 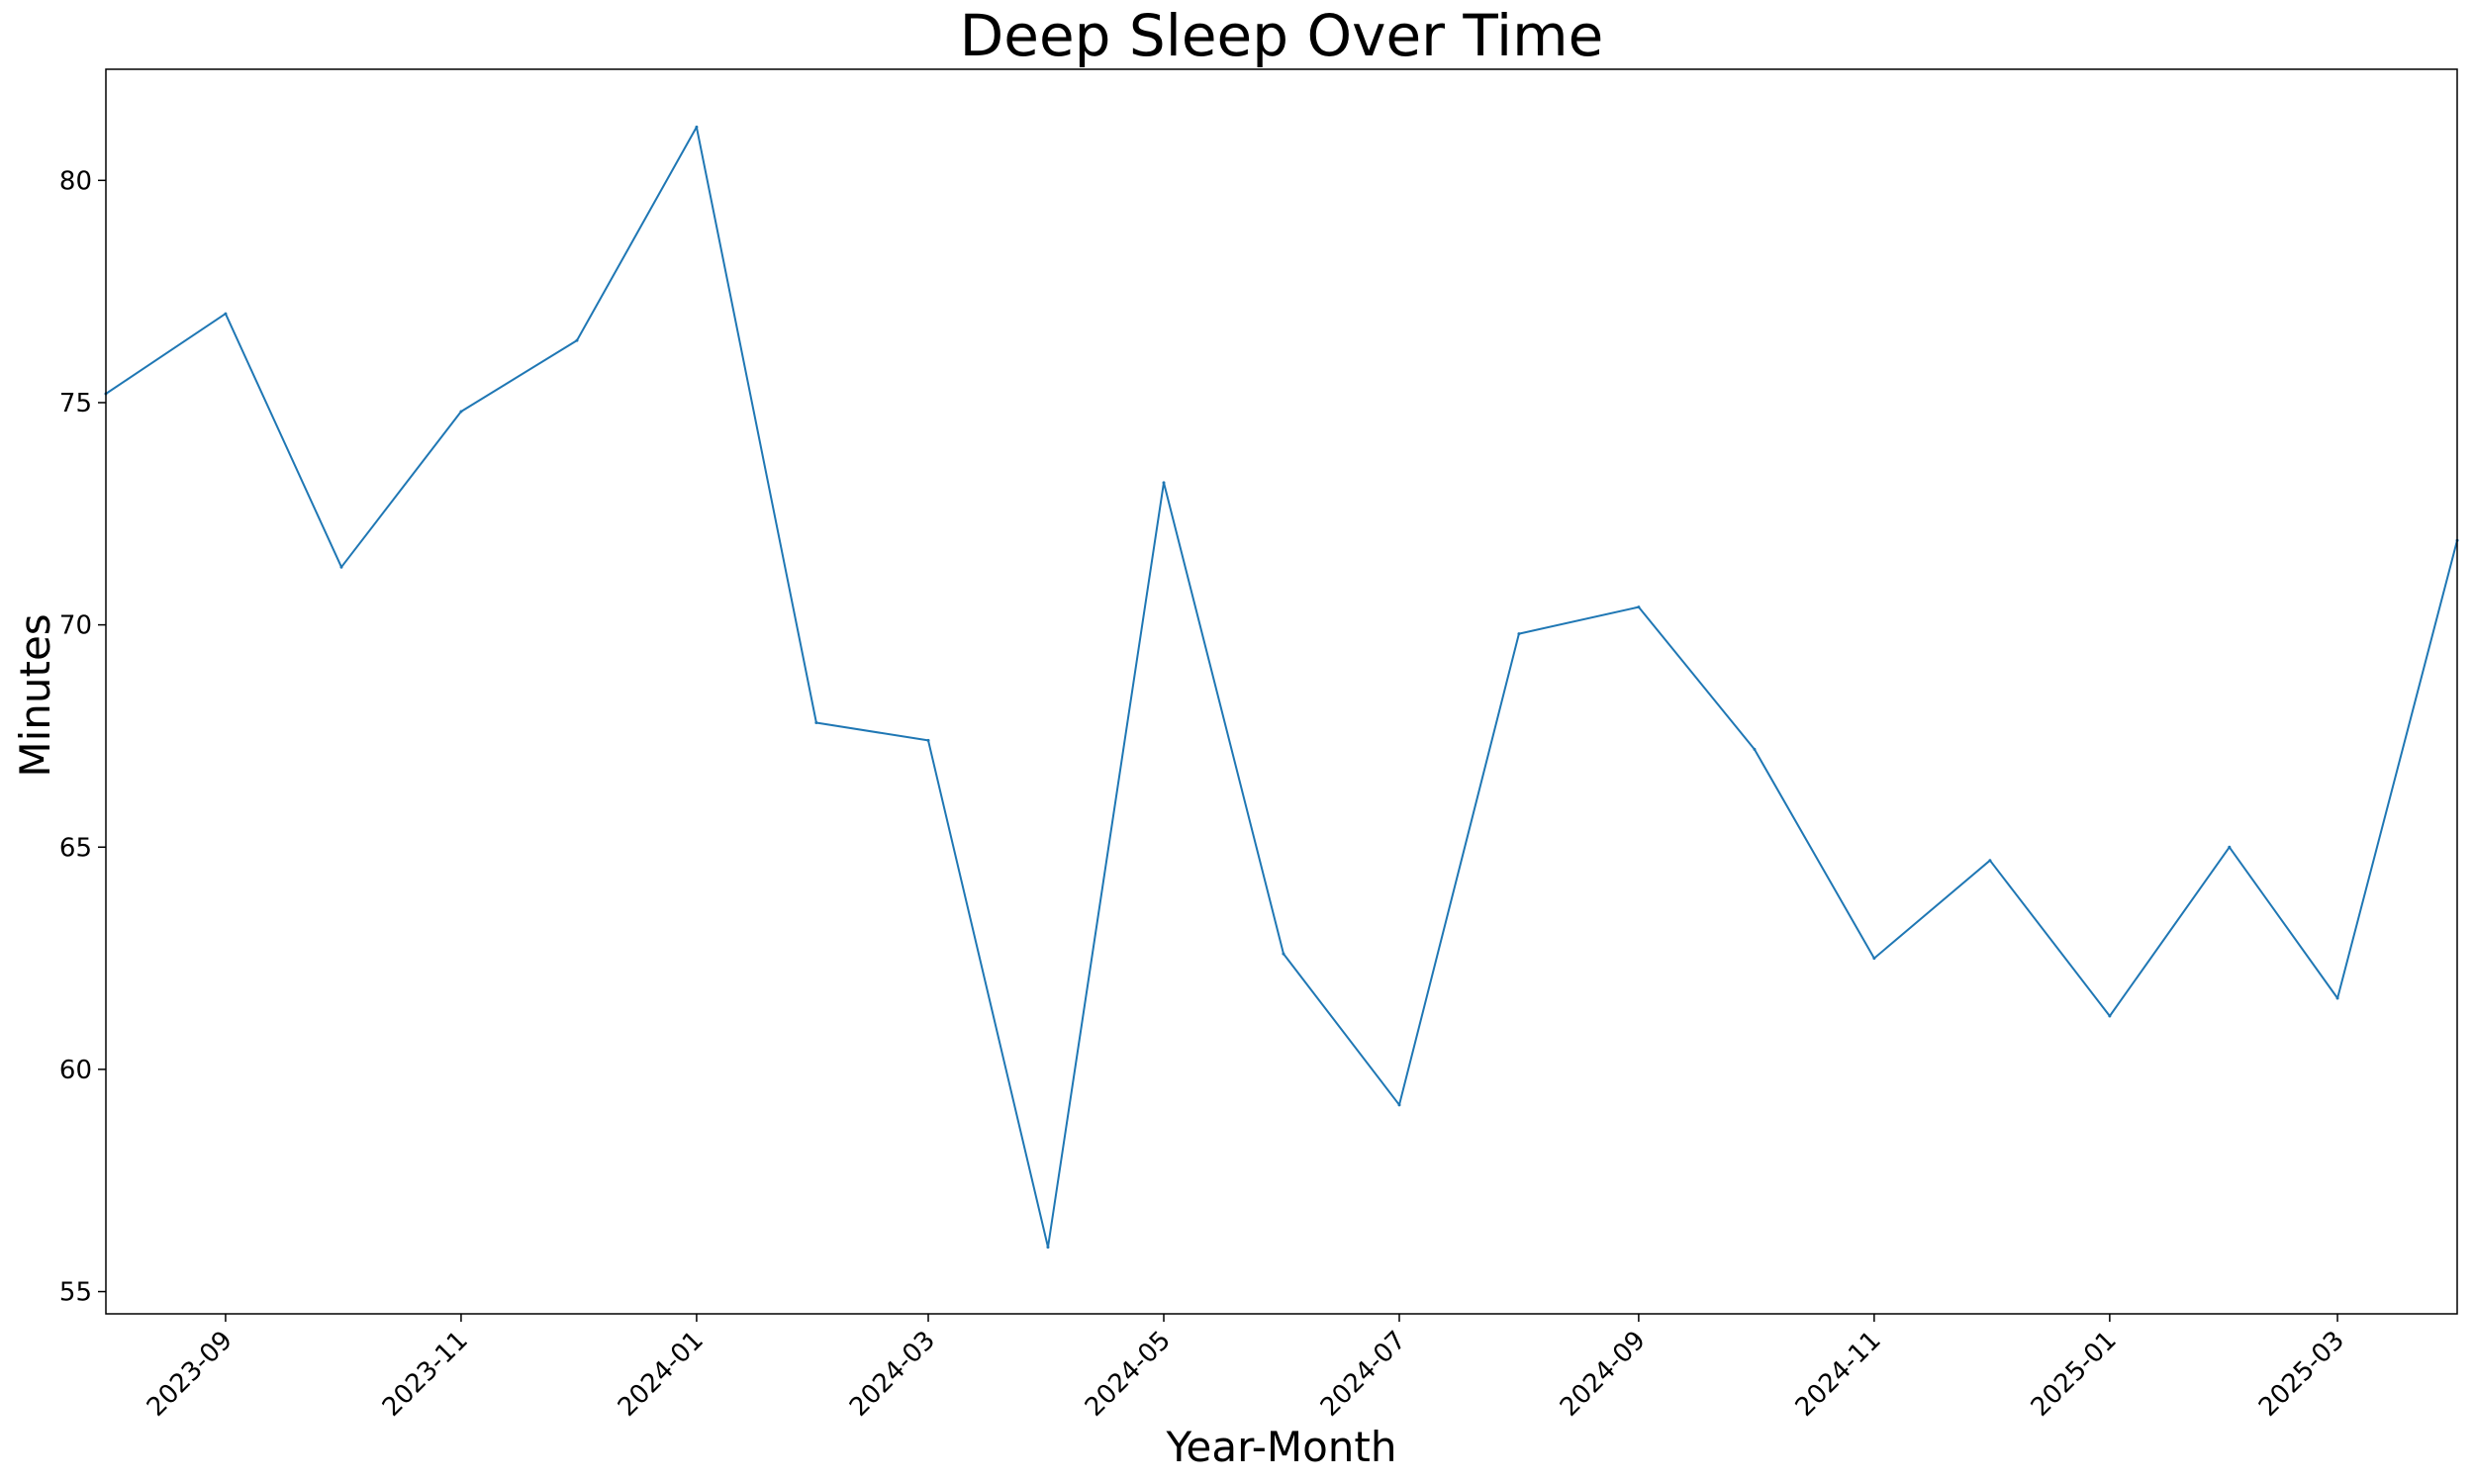 What do you see at coordinates (1838, 1374) in the screenshot?
I see `x-tick-label: 2024-11` at bounding box center [1838, 1374].